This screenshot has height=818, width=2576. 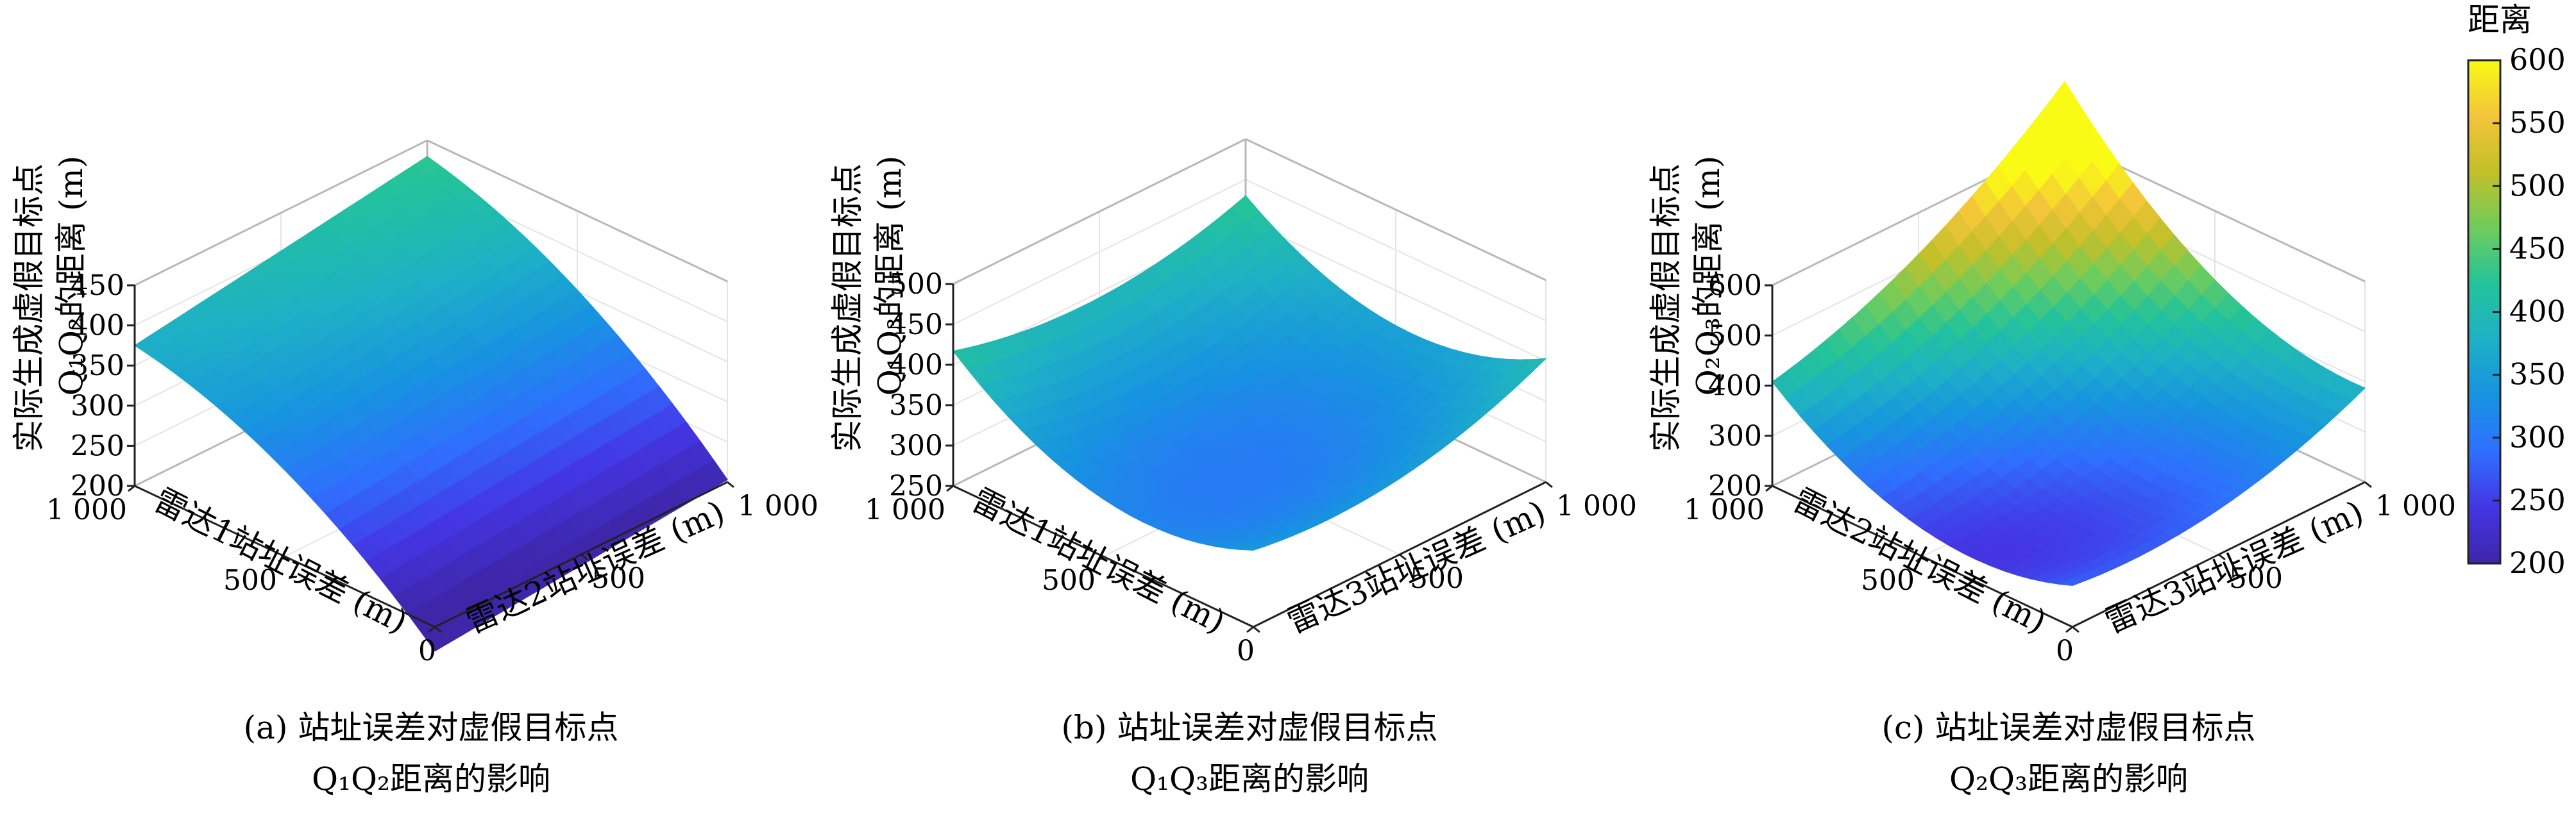 I want to click on subplot-c-zlabel-line2: Q₂Q₃的距离 (m), so click(x=1708, y=276).